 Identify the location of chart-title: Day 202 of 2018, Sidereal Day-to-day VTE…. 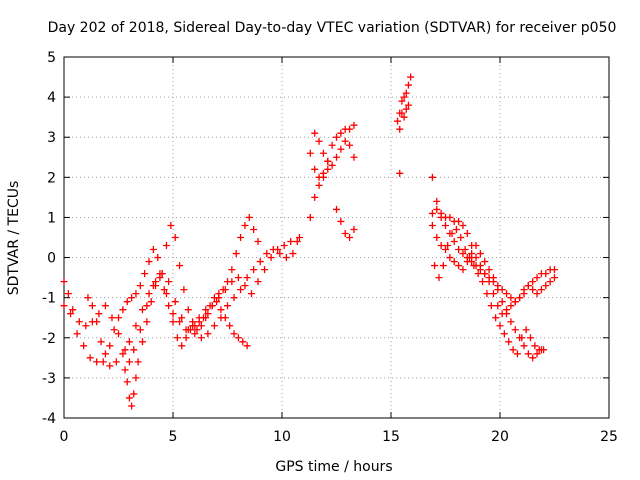
(332, 28).